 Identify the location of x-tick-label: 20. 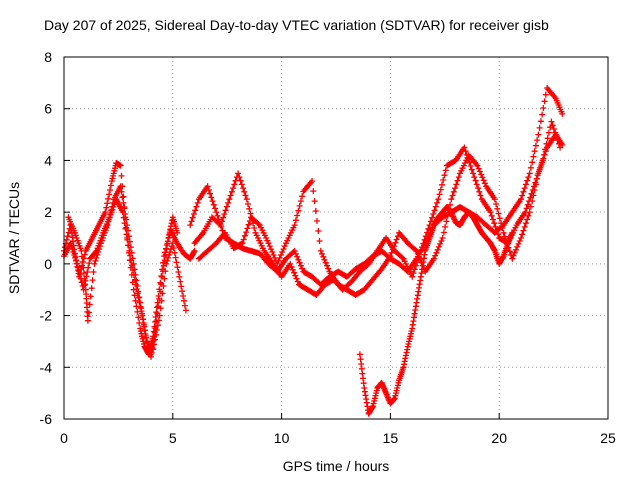
(499, 438).